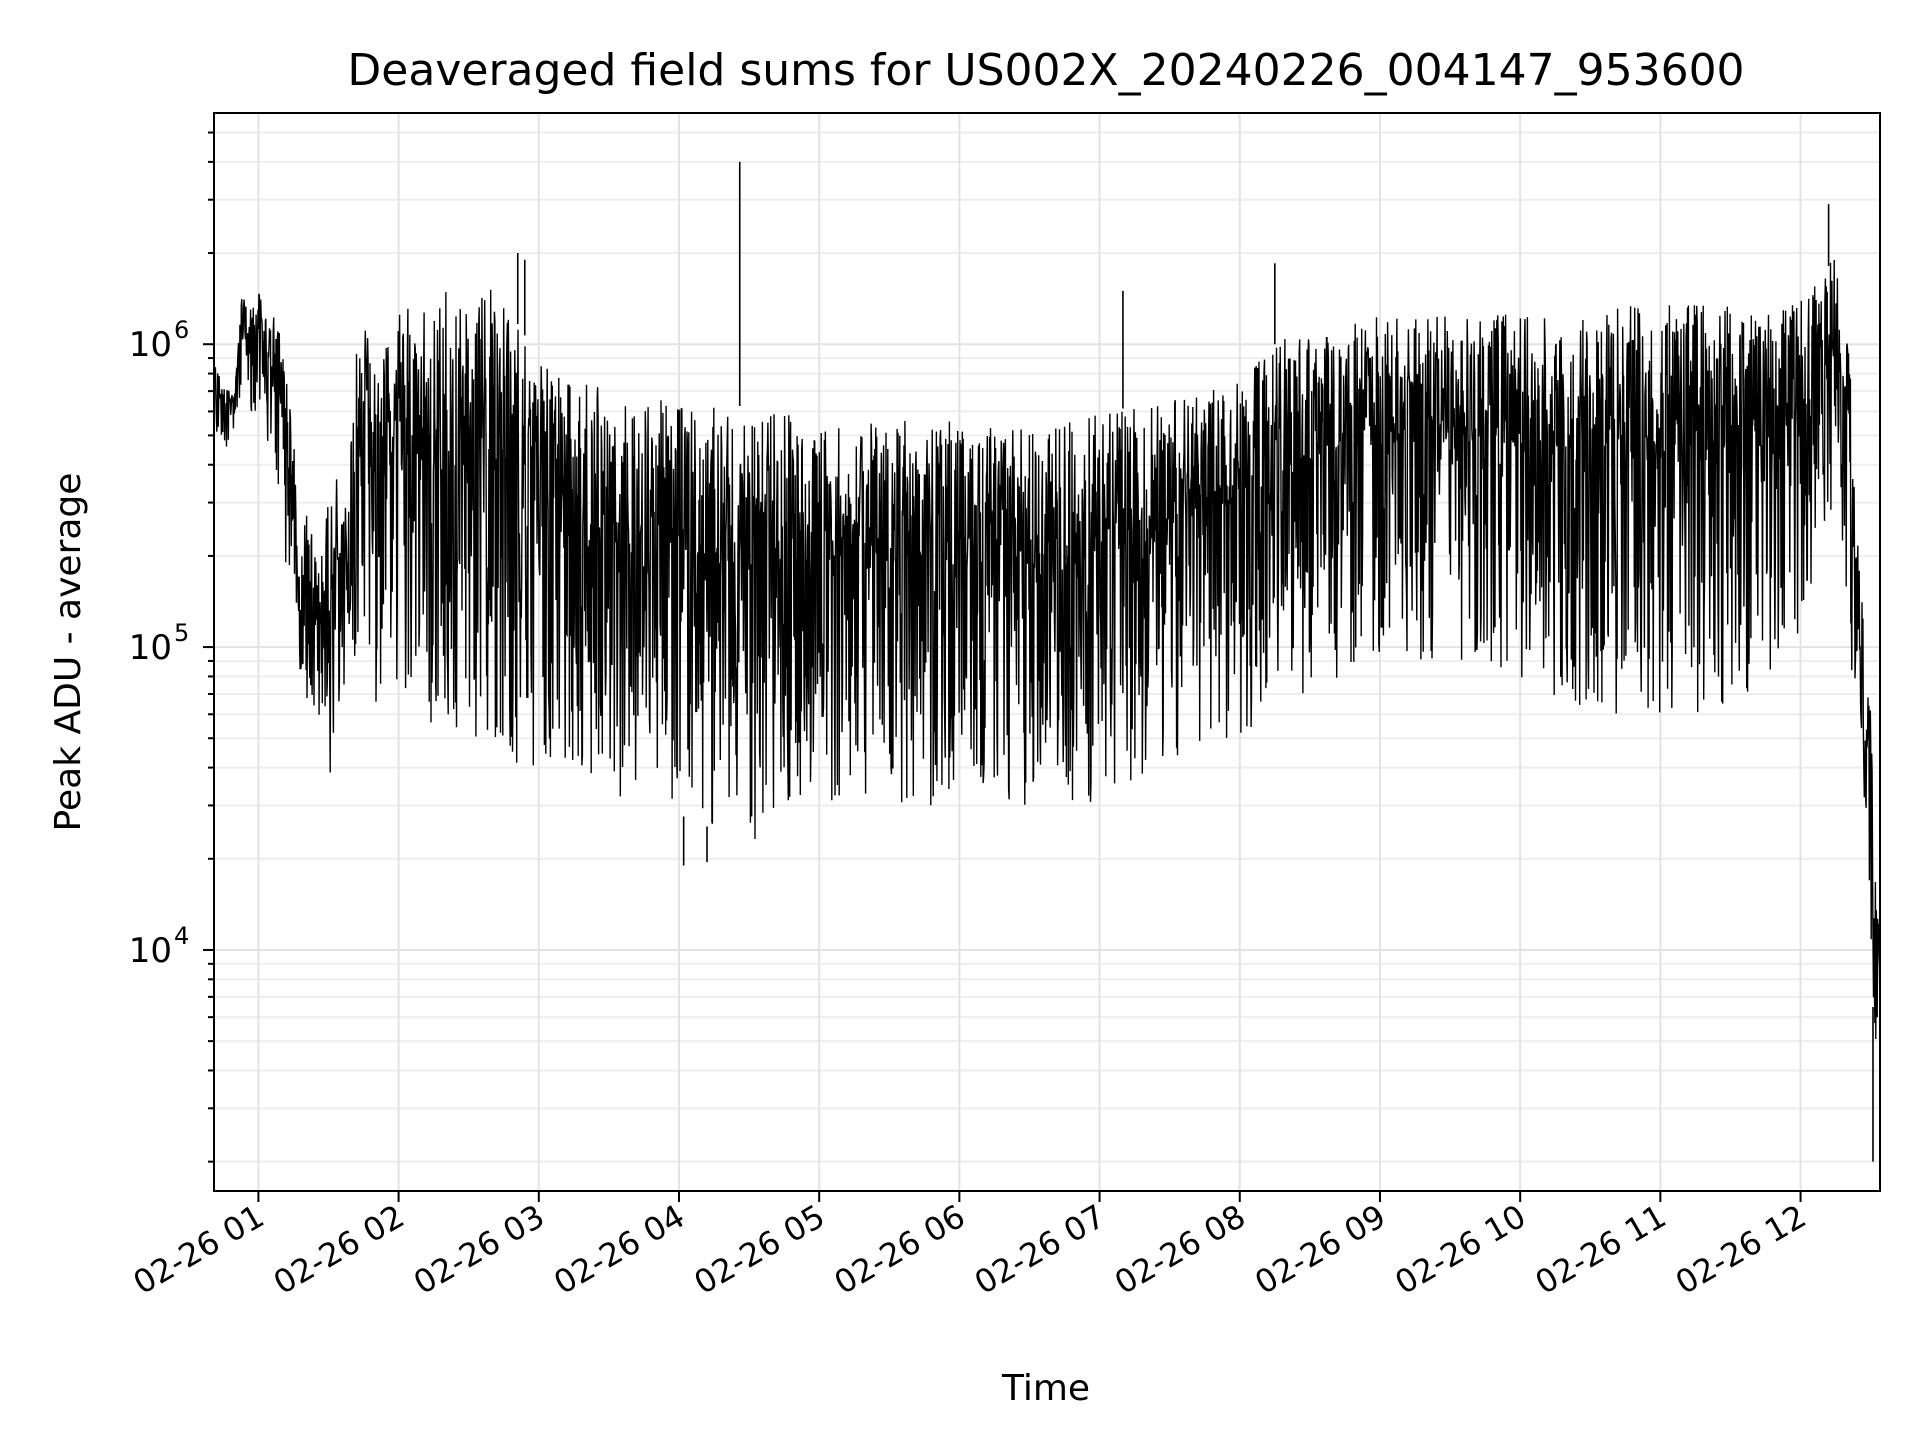 The width and height of the screenshot is (1920, 1440). Describe the element at coordinates (1045, 1388) in the screenshot. I see `x-axis-label: Time` at that location.